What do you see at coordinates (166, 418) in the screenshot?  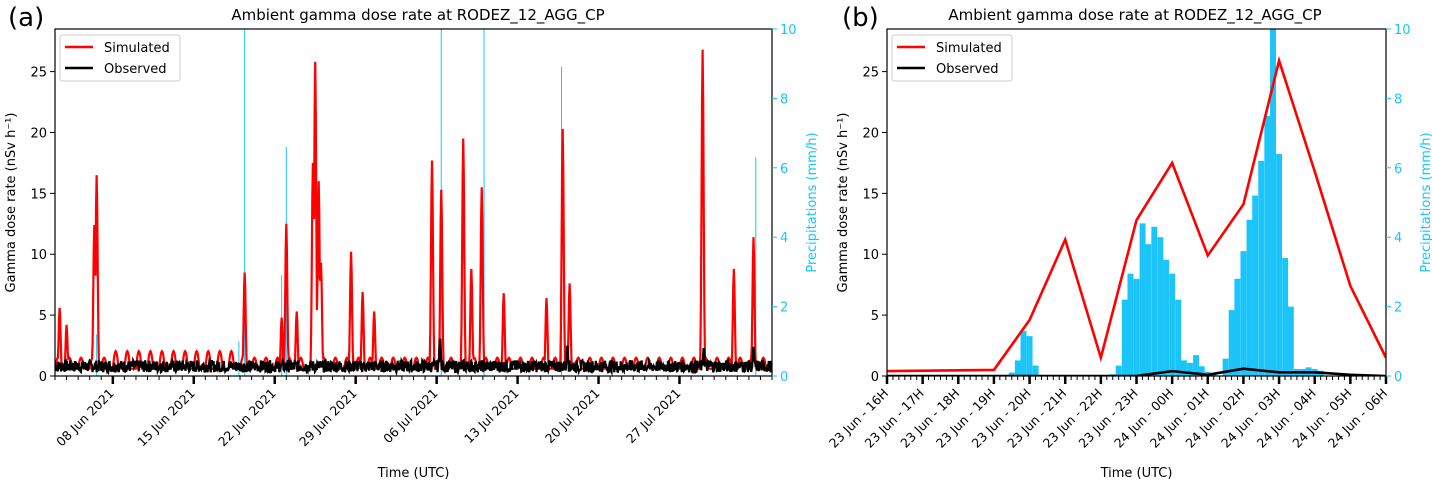 I see `x-tick-label: 15 Jun 2021` at bounding box center [166, 418].